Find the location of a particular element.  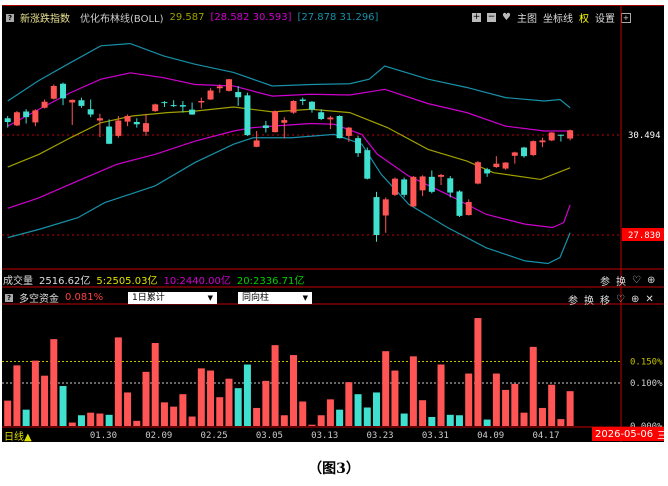

accumulation-select-value: 1日累计 is located at coordinates (148, 298).